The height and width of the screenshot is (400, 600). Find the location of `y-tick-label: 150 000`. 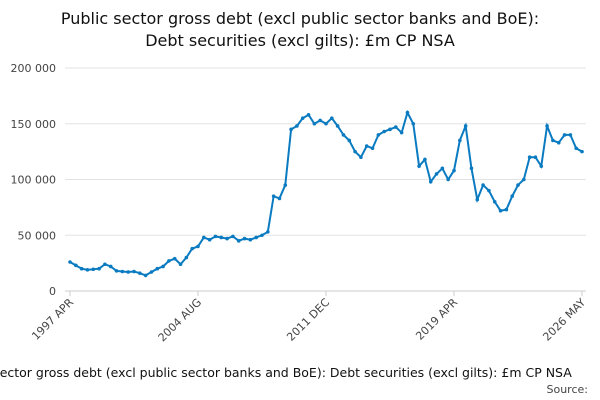

y-tick-label: 150 000 is located at coordinates (34, 124).